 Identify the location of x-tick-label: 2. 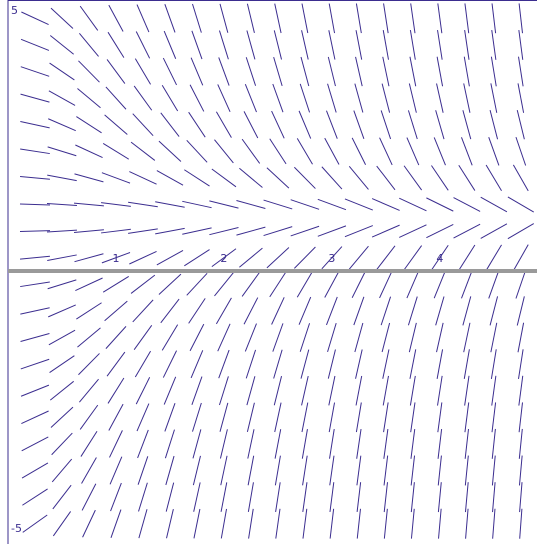
(223, 258).